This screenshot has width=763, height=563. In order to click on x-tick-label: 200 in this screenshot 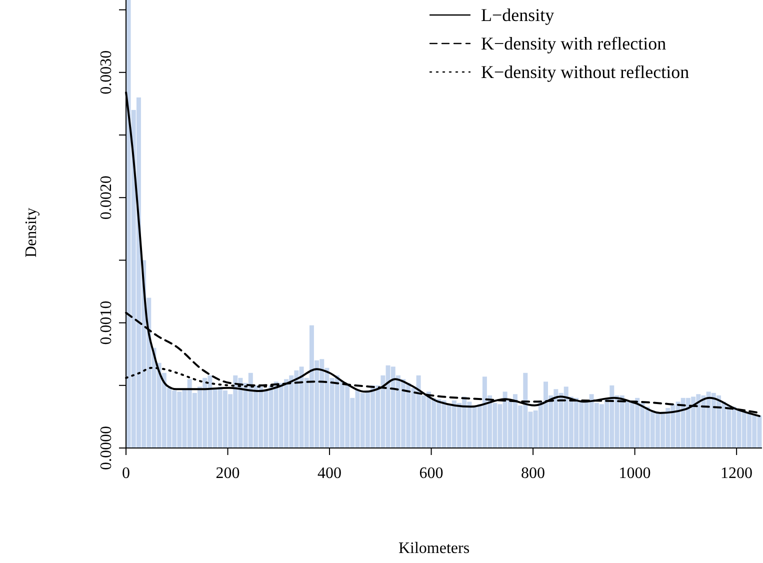, I will do `click(228, 473)`.